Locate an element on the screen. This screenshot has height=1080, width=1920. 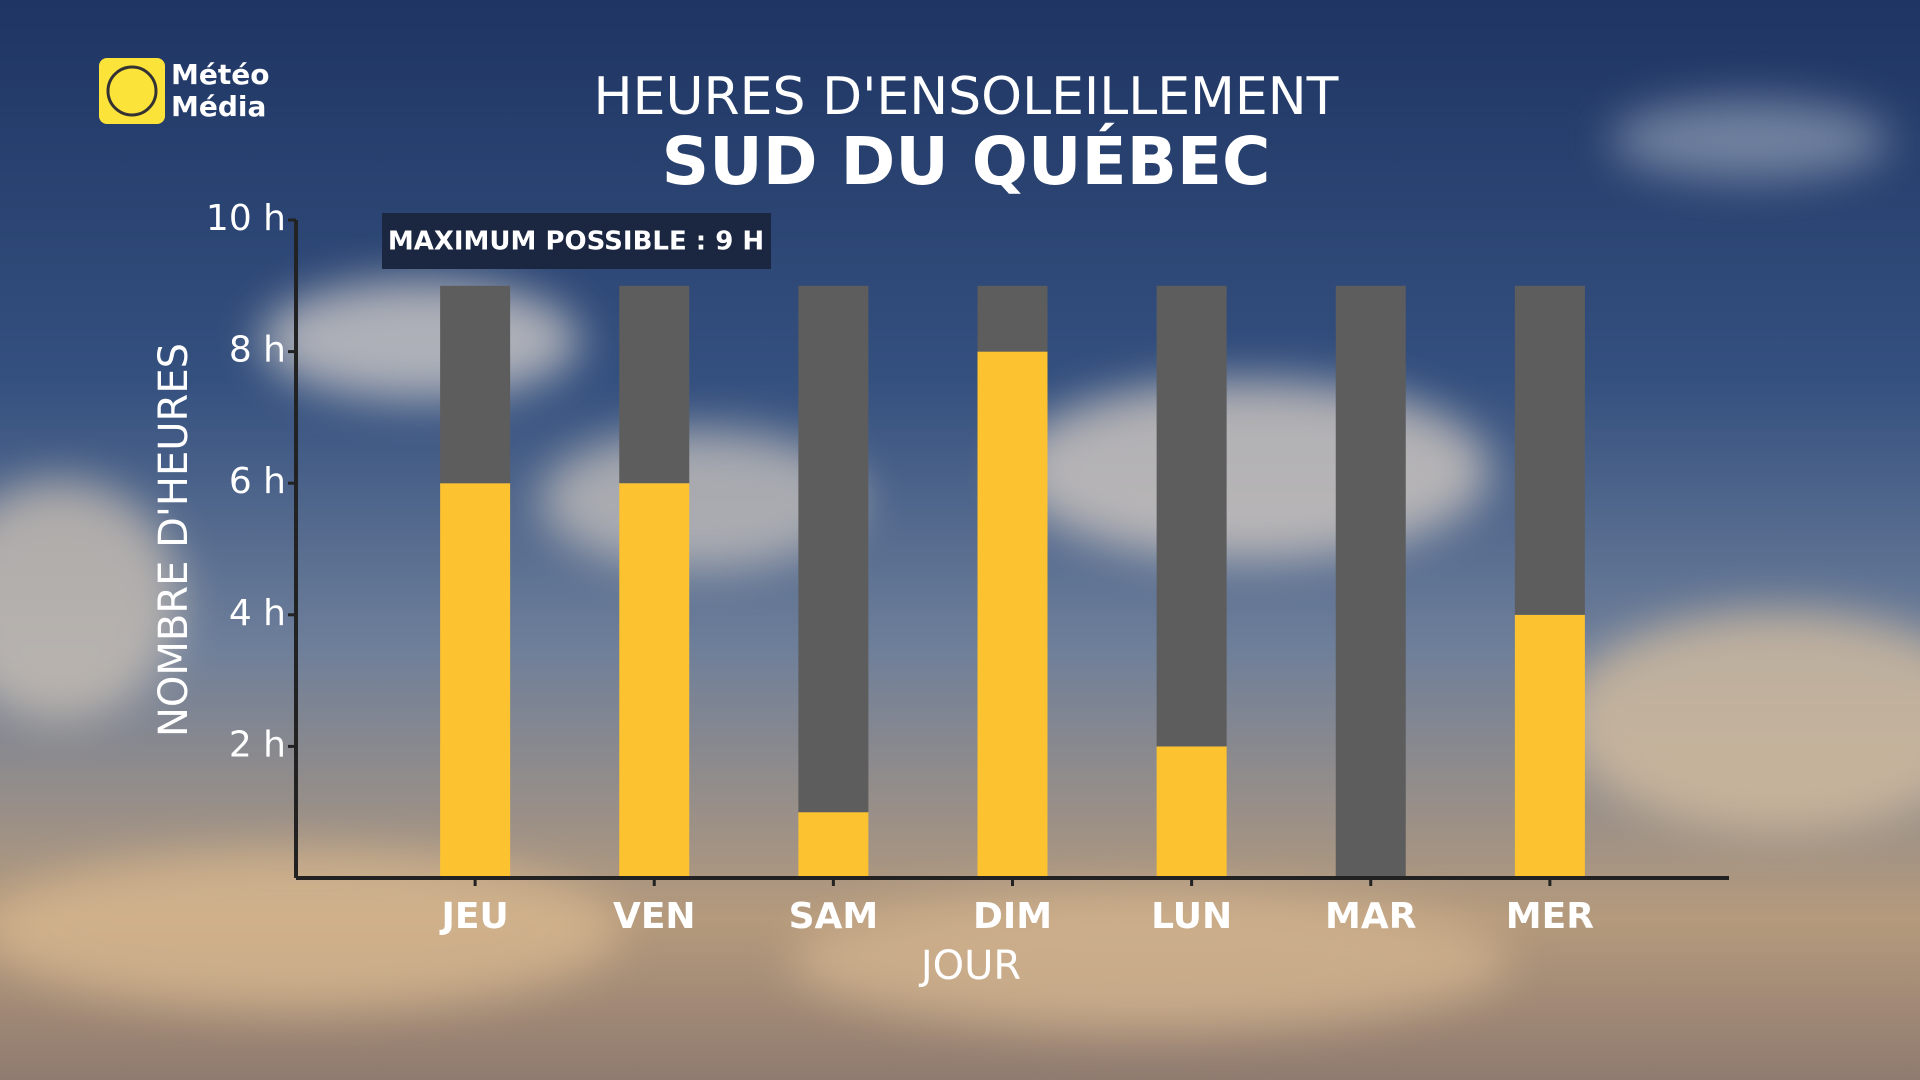
x-tick-label: VEN is located at coordinates (654, 916).